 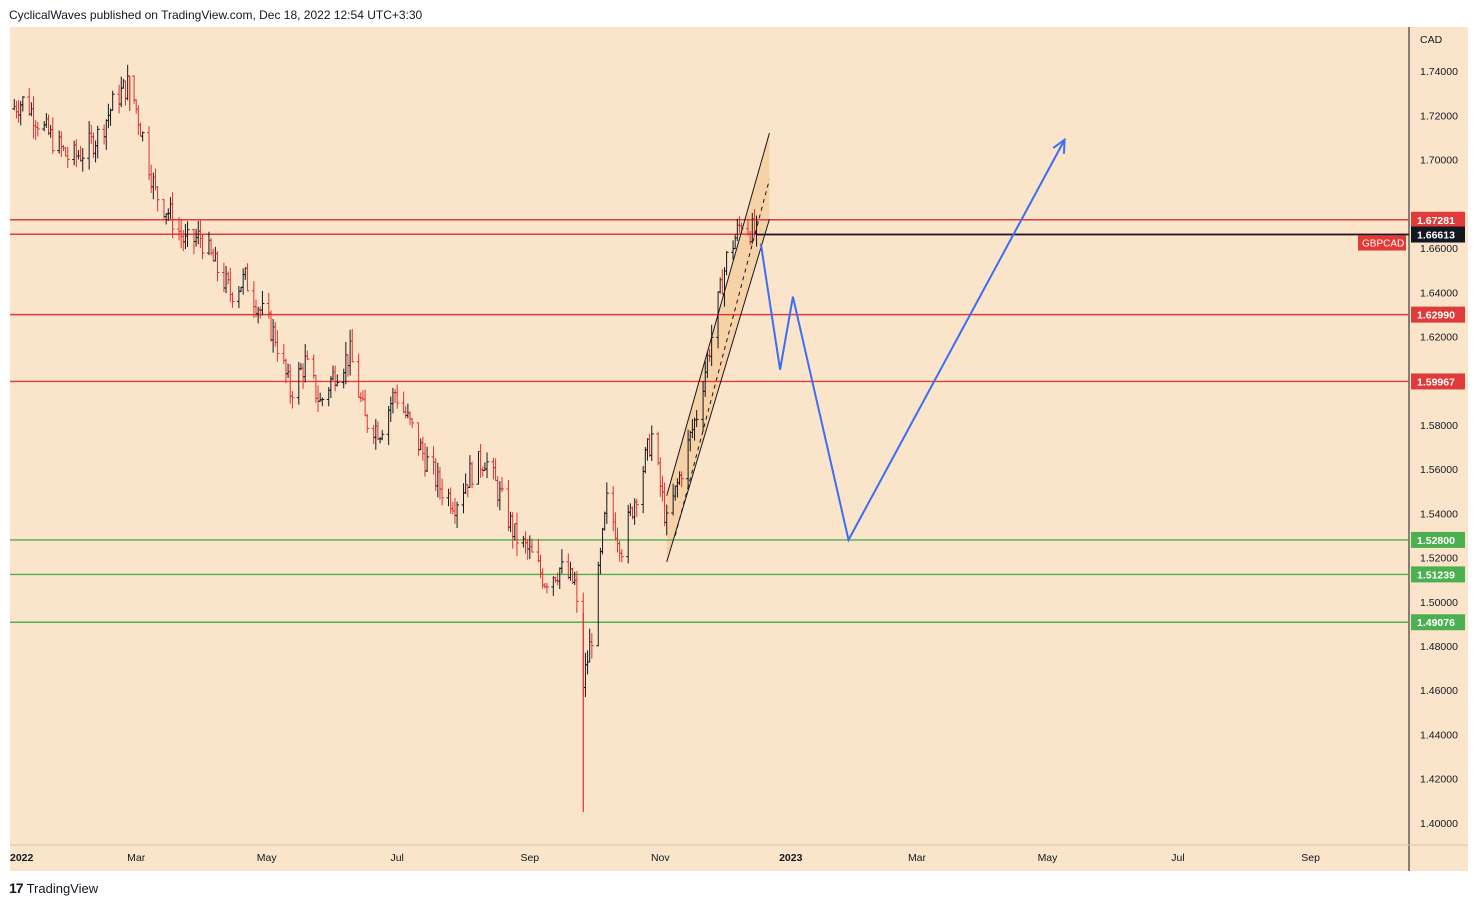 I want to click on current-price-badge-label: 1.66613, so click(x=1436, y=236).